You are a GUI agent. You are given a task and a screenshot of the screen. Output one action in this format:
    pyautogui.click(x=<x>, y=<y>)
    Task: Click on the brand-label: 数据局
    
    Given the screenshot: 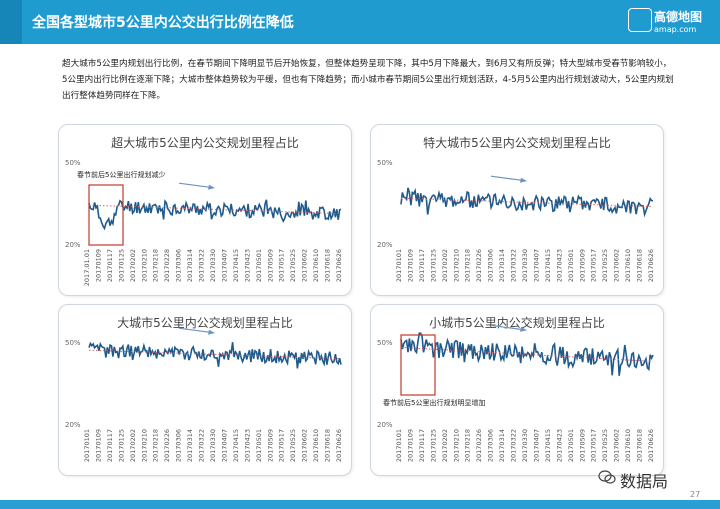 What is the action you would take?
    pyautogui.click(x=644, y=481)
    